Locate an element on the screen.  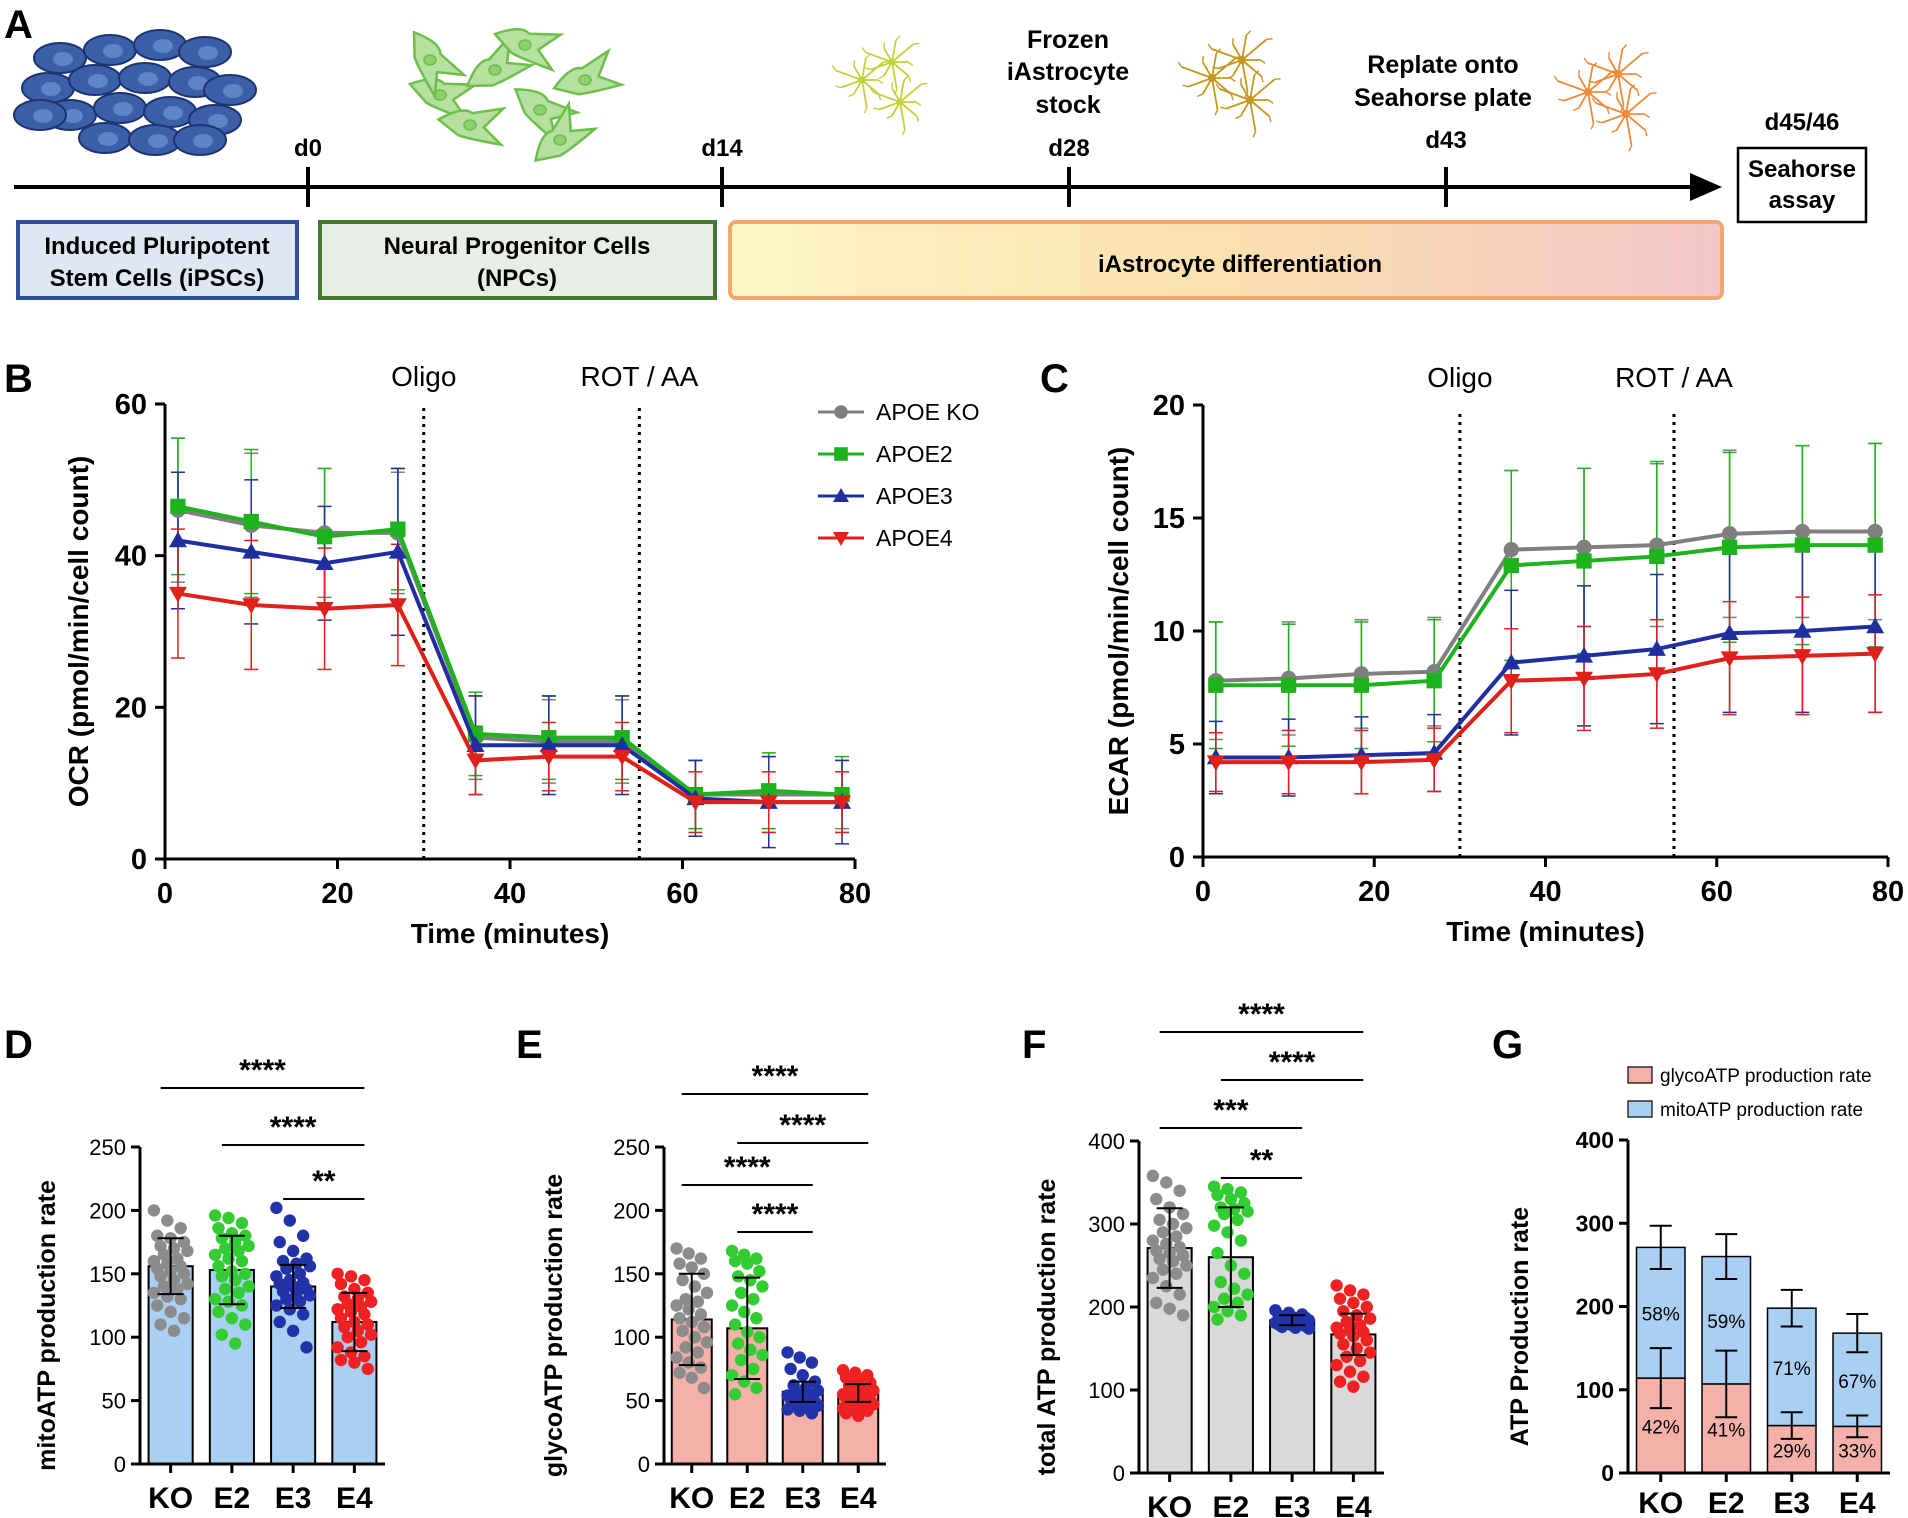
y-tick-label: 10 is located at coordinates (1169, 632).